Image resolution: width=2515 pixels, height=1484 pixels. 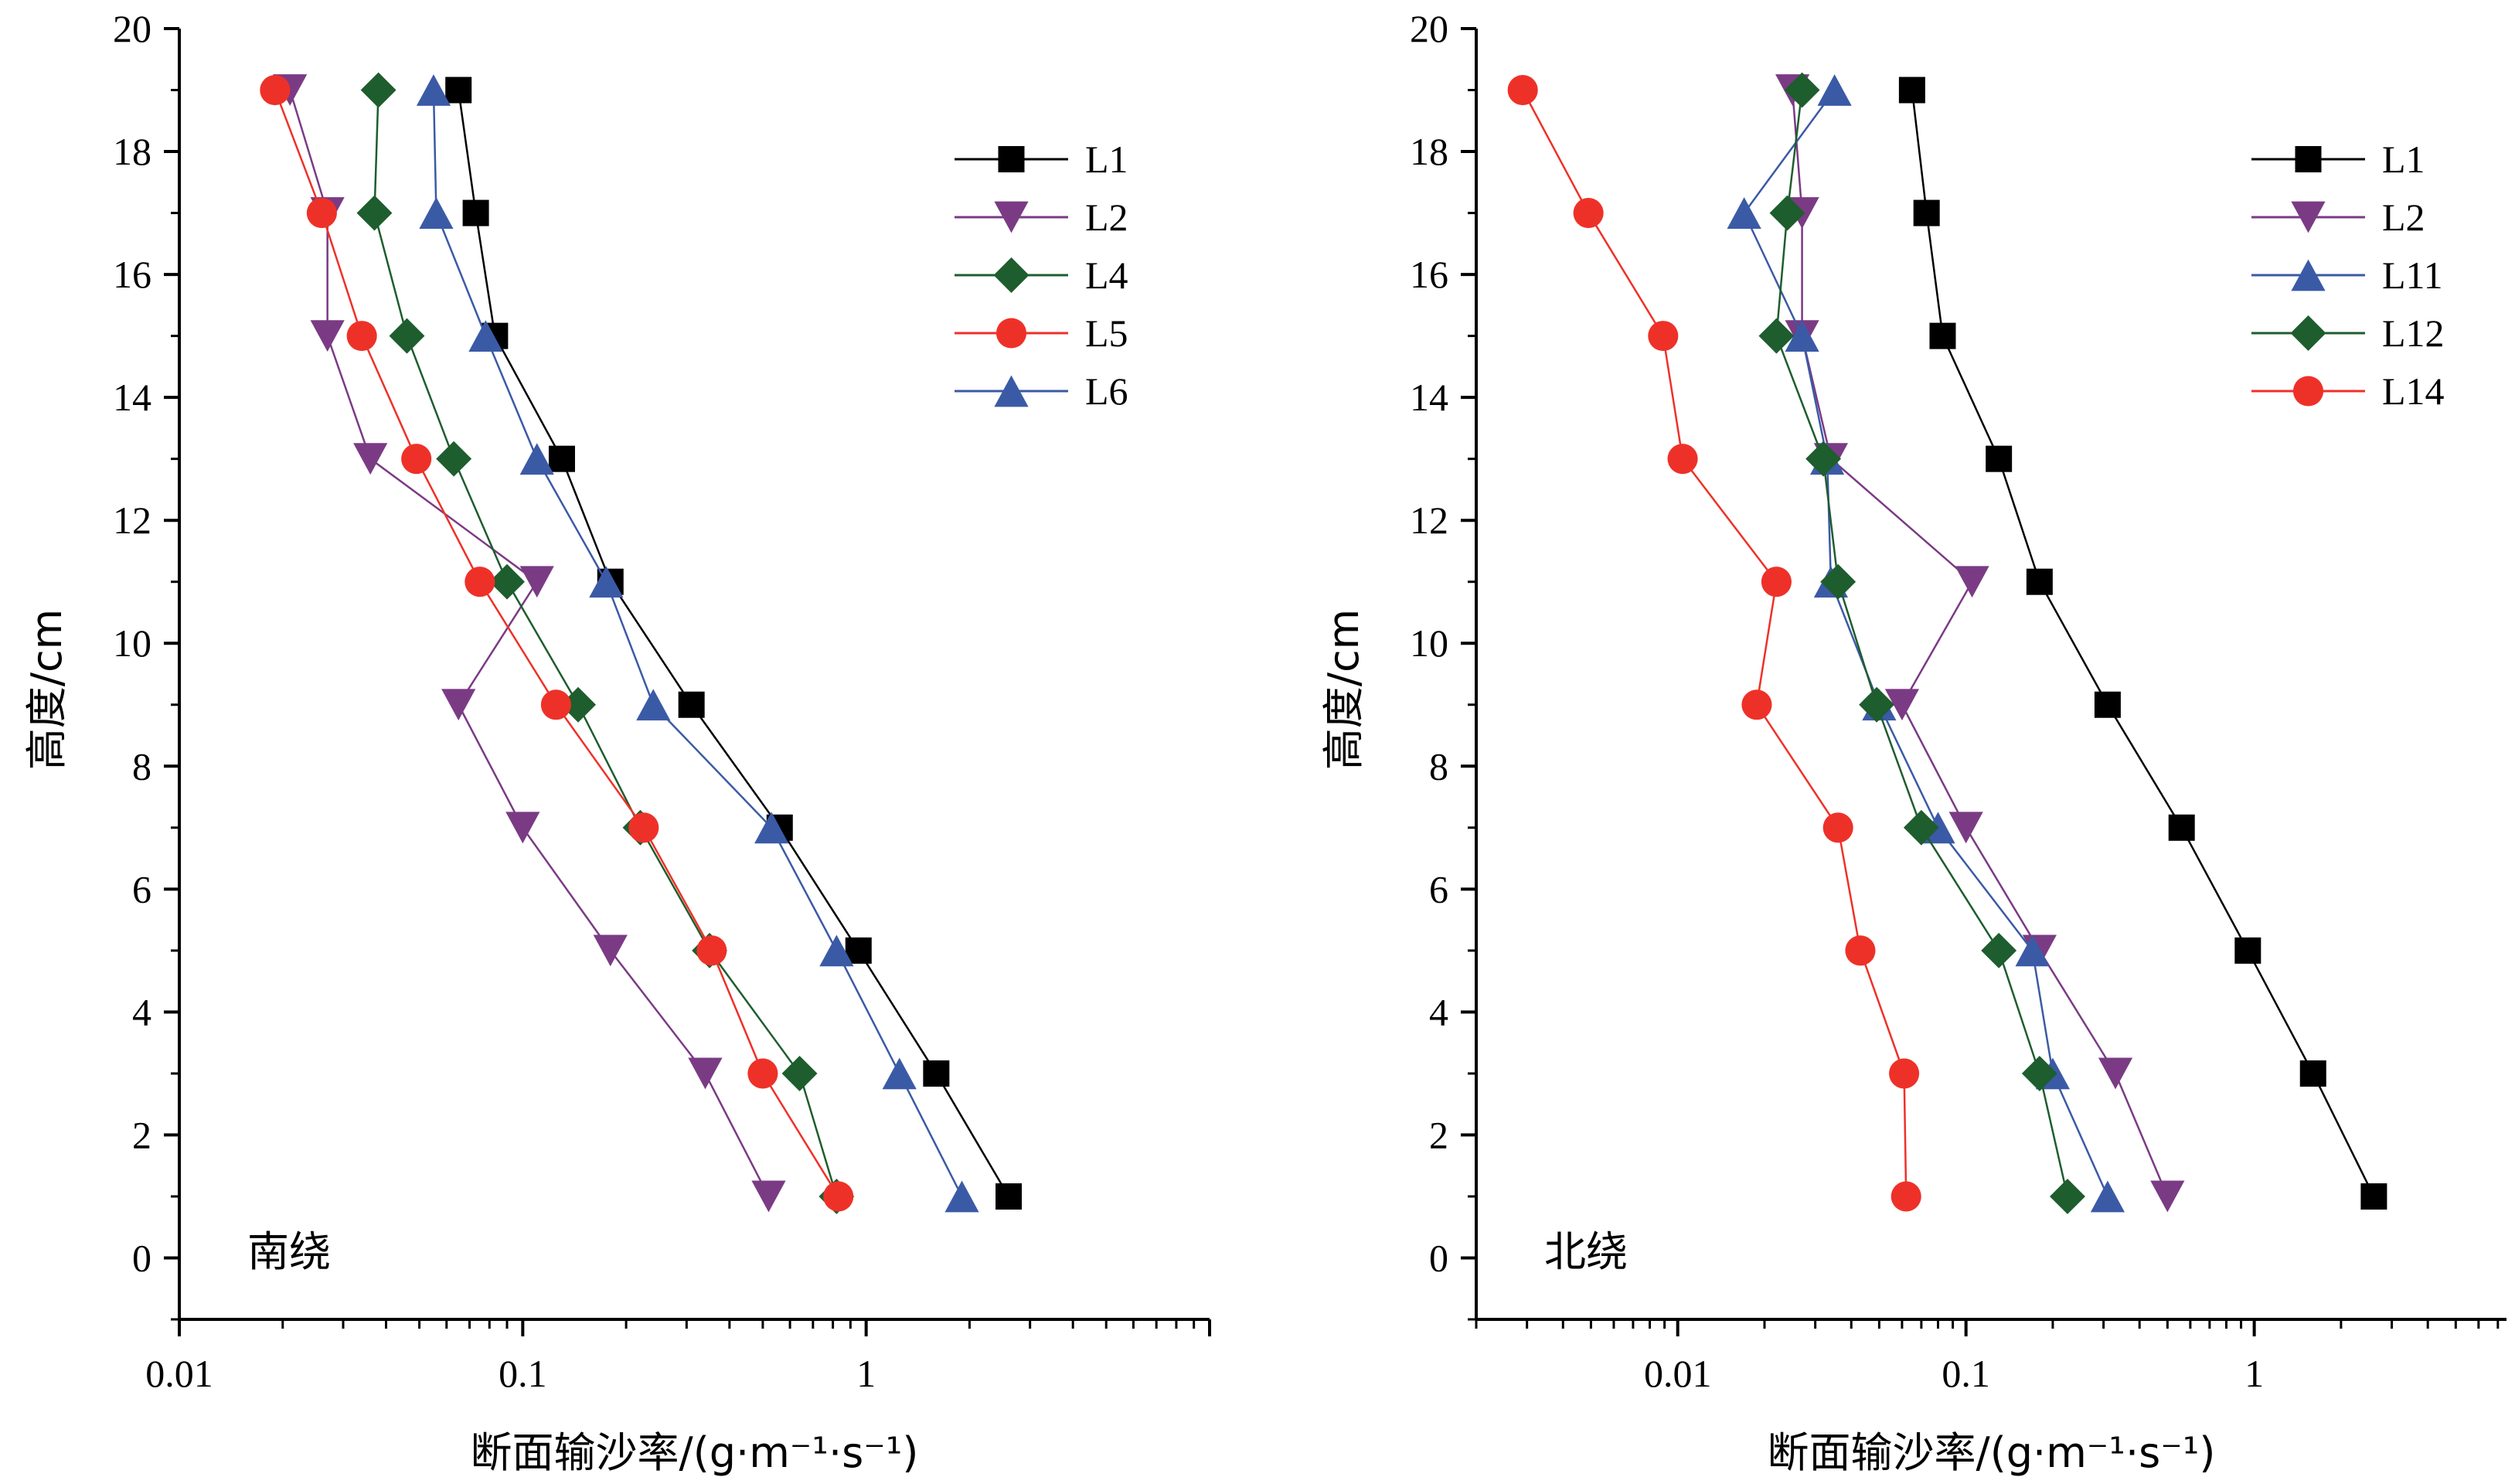 I want to click on legend-entry: L2, so click(x=1041, y=217).